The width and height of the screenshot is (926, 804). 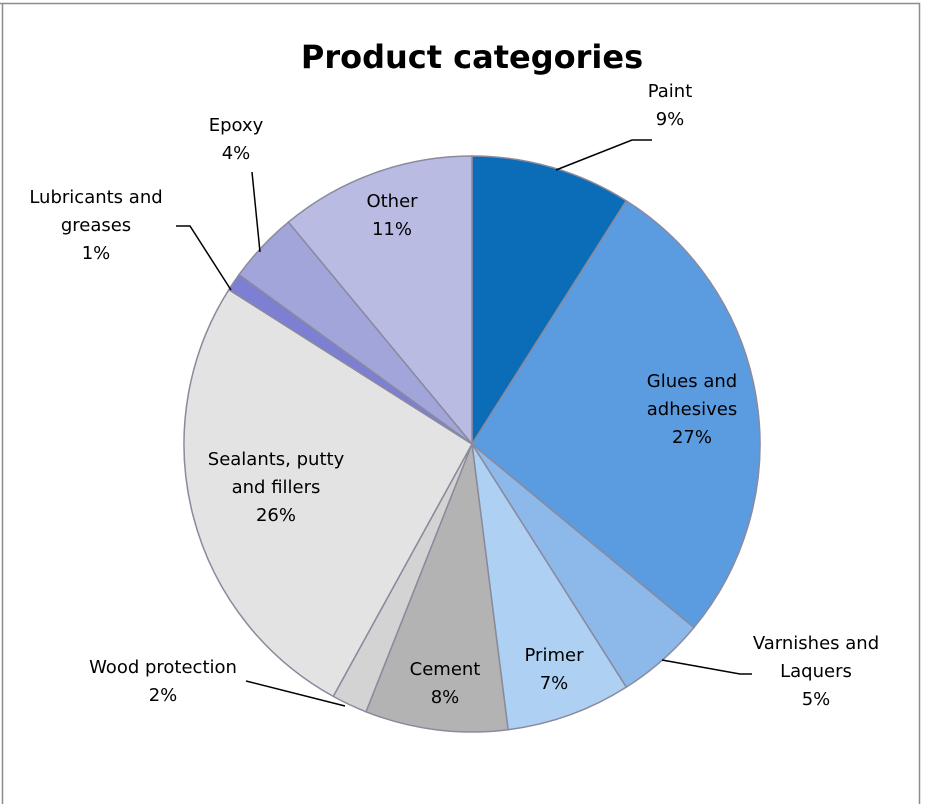 What do you see at coordinates (670, 91) in the screenshot?
I see `slice-name-label: Paint` at bounding box center [670, 91].